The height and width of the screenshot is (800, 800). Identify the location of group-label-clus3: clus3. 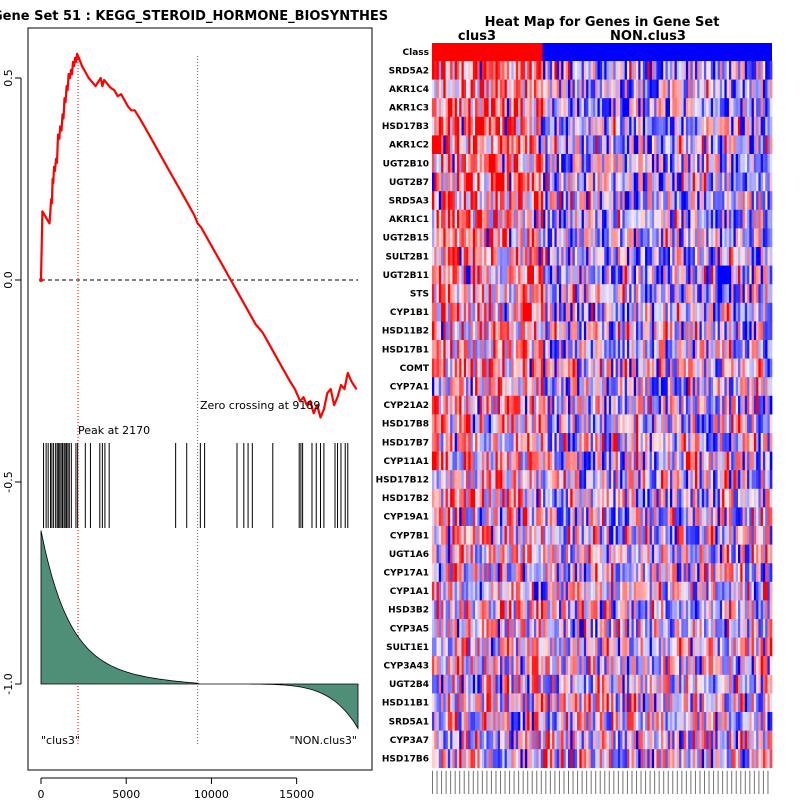
(477, 36).